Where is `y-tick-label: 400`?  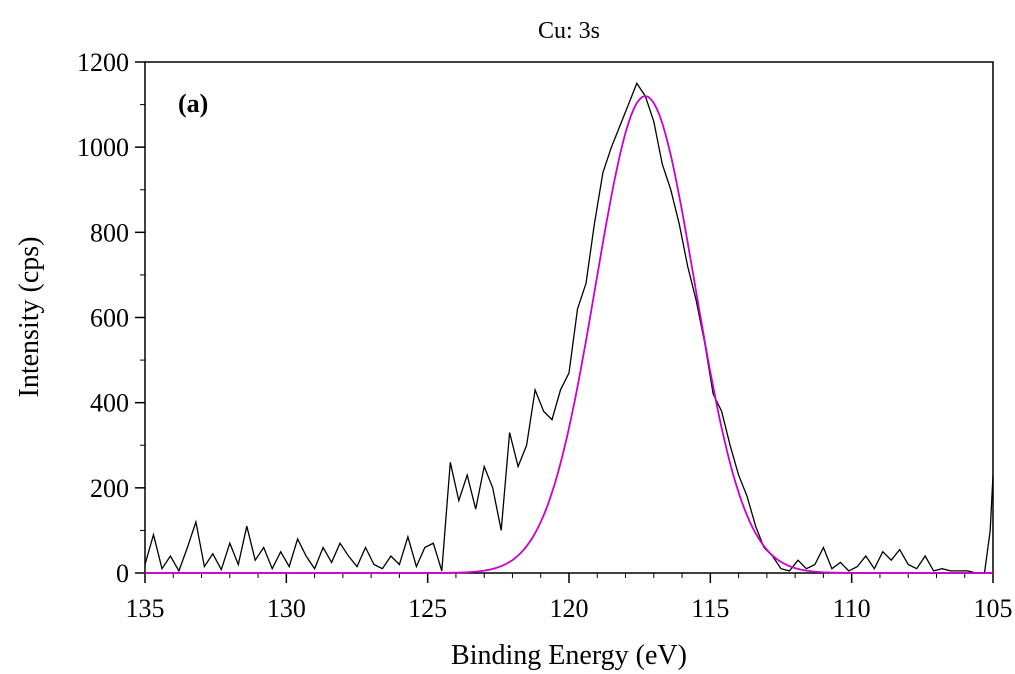 y-tick-label: 400 is located at coordinates (109, 403).